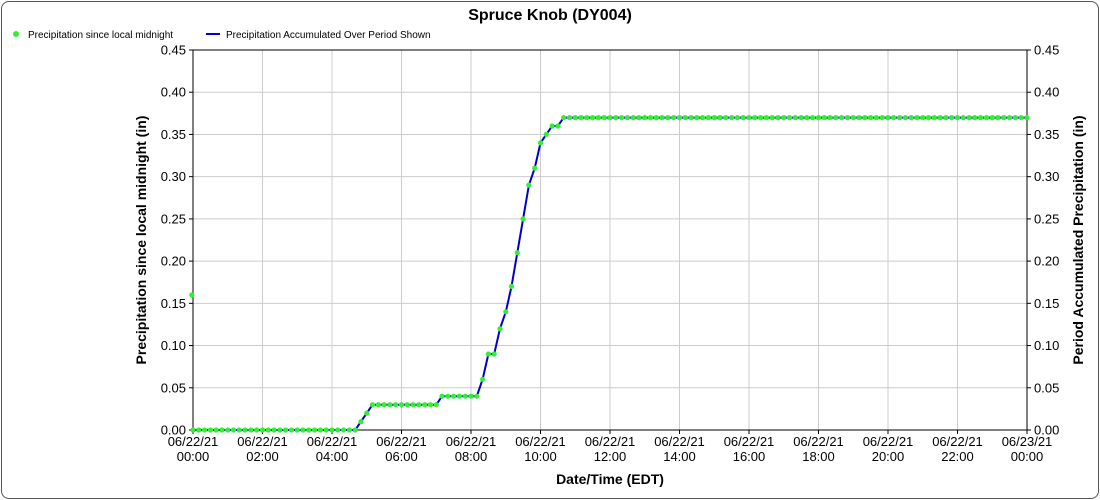 The height and width of the screenshot is (500, 1100). I want to click on y-tick-label-right: 0.35, so click(1046, 134).